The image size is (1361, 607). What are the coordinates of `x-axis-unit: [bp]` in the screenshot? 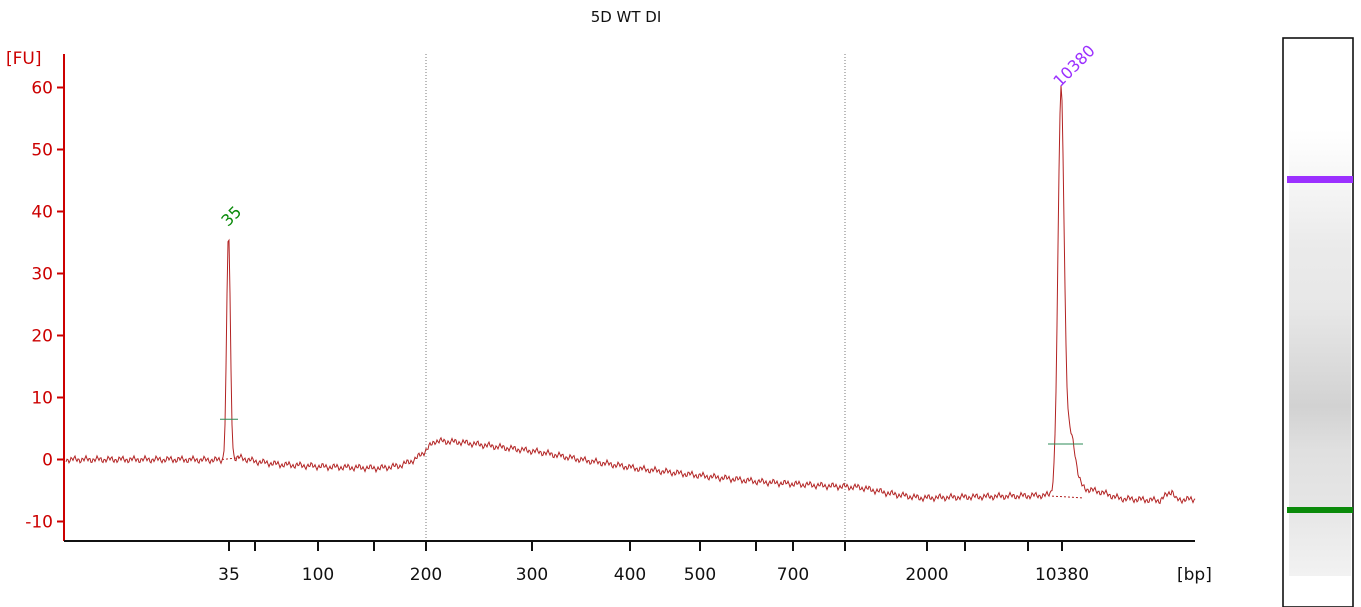 It's located at (1194, 575).